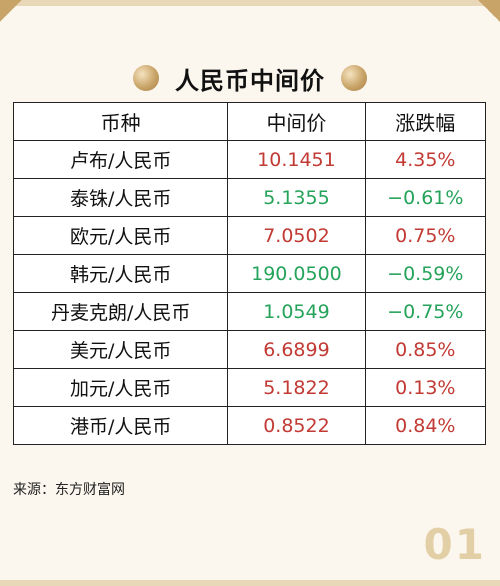 The width and height of the screenshot is (500, 586). What do you see at coordinates (425, 197) in the screenshot?
I see `cell-change: −0.61%` at bounding box center [425, 197].